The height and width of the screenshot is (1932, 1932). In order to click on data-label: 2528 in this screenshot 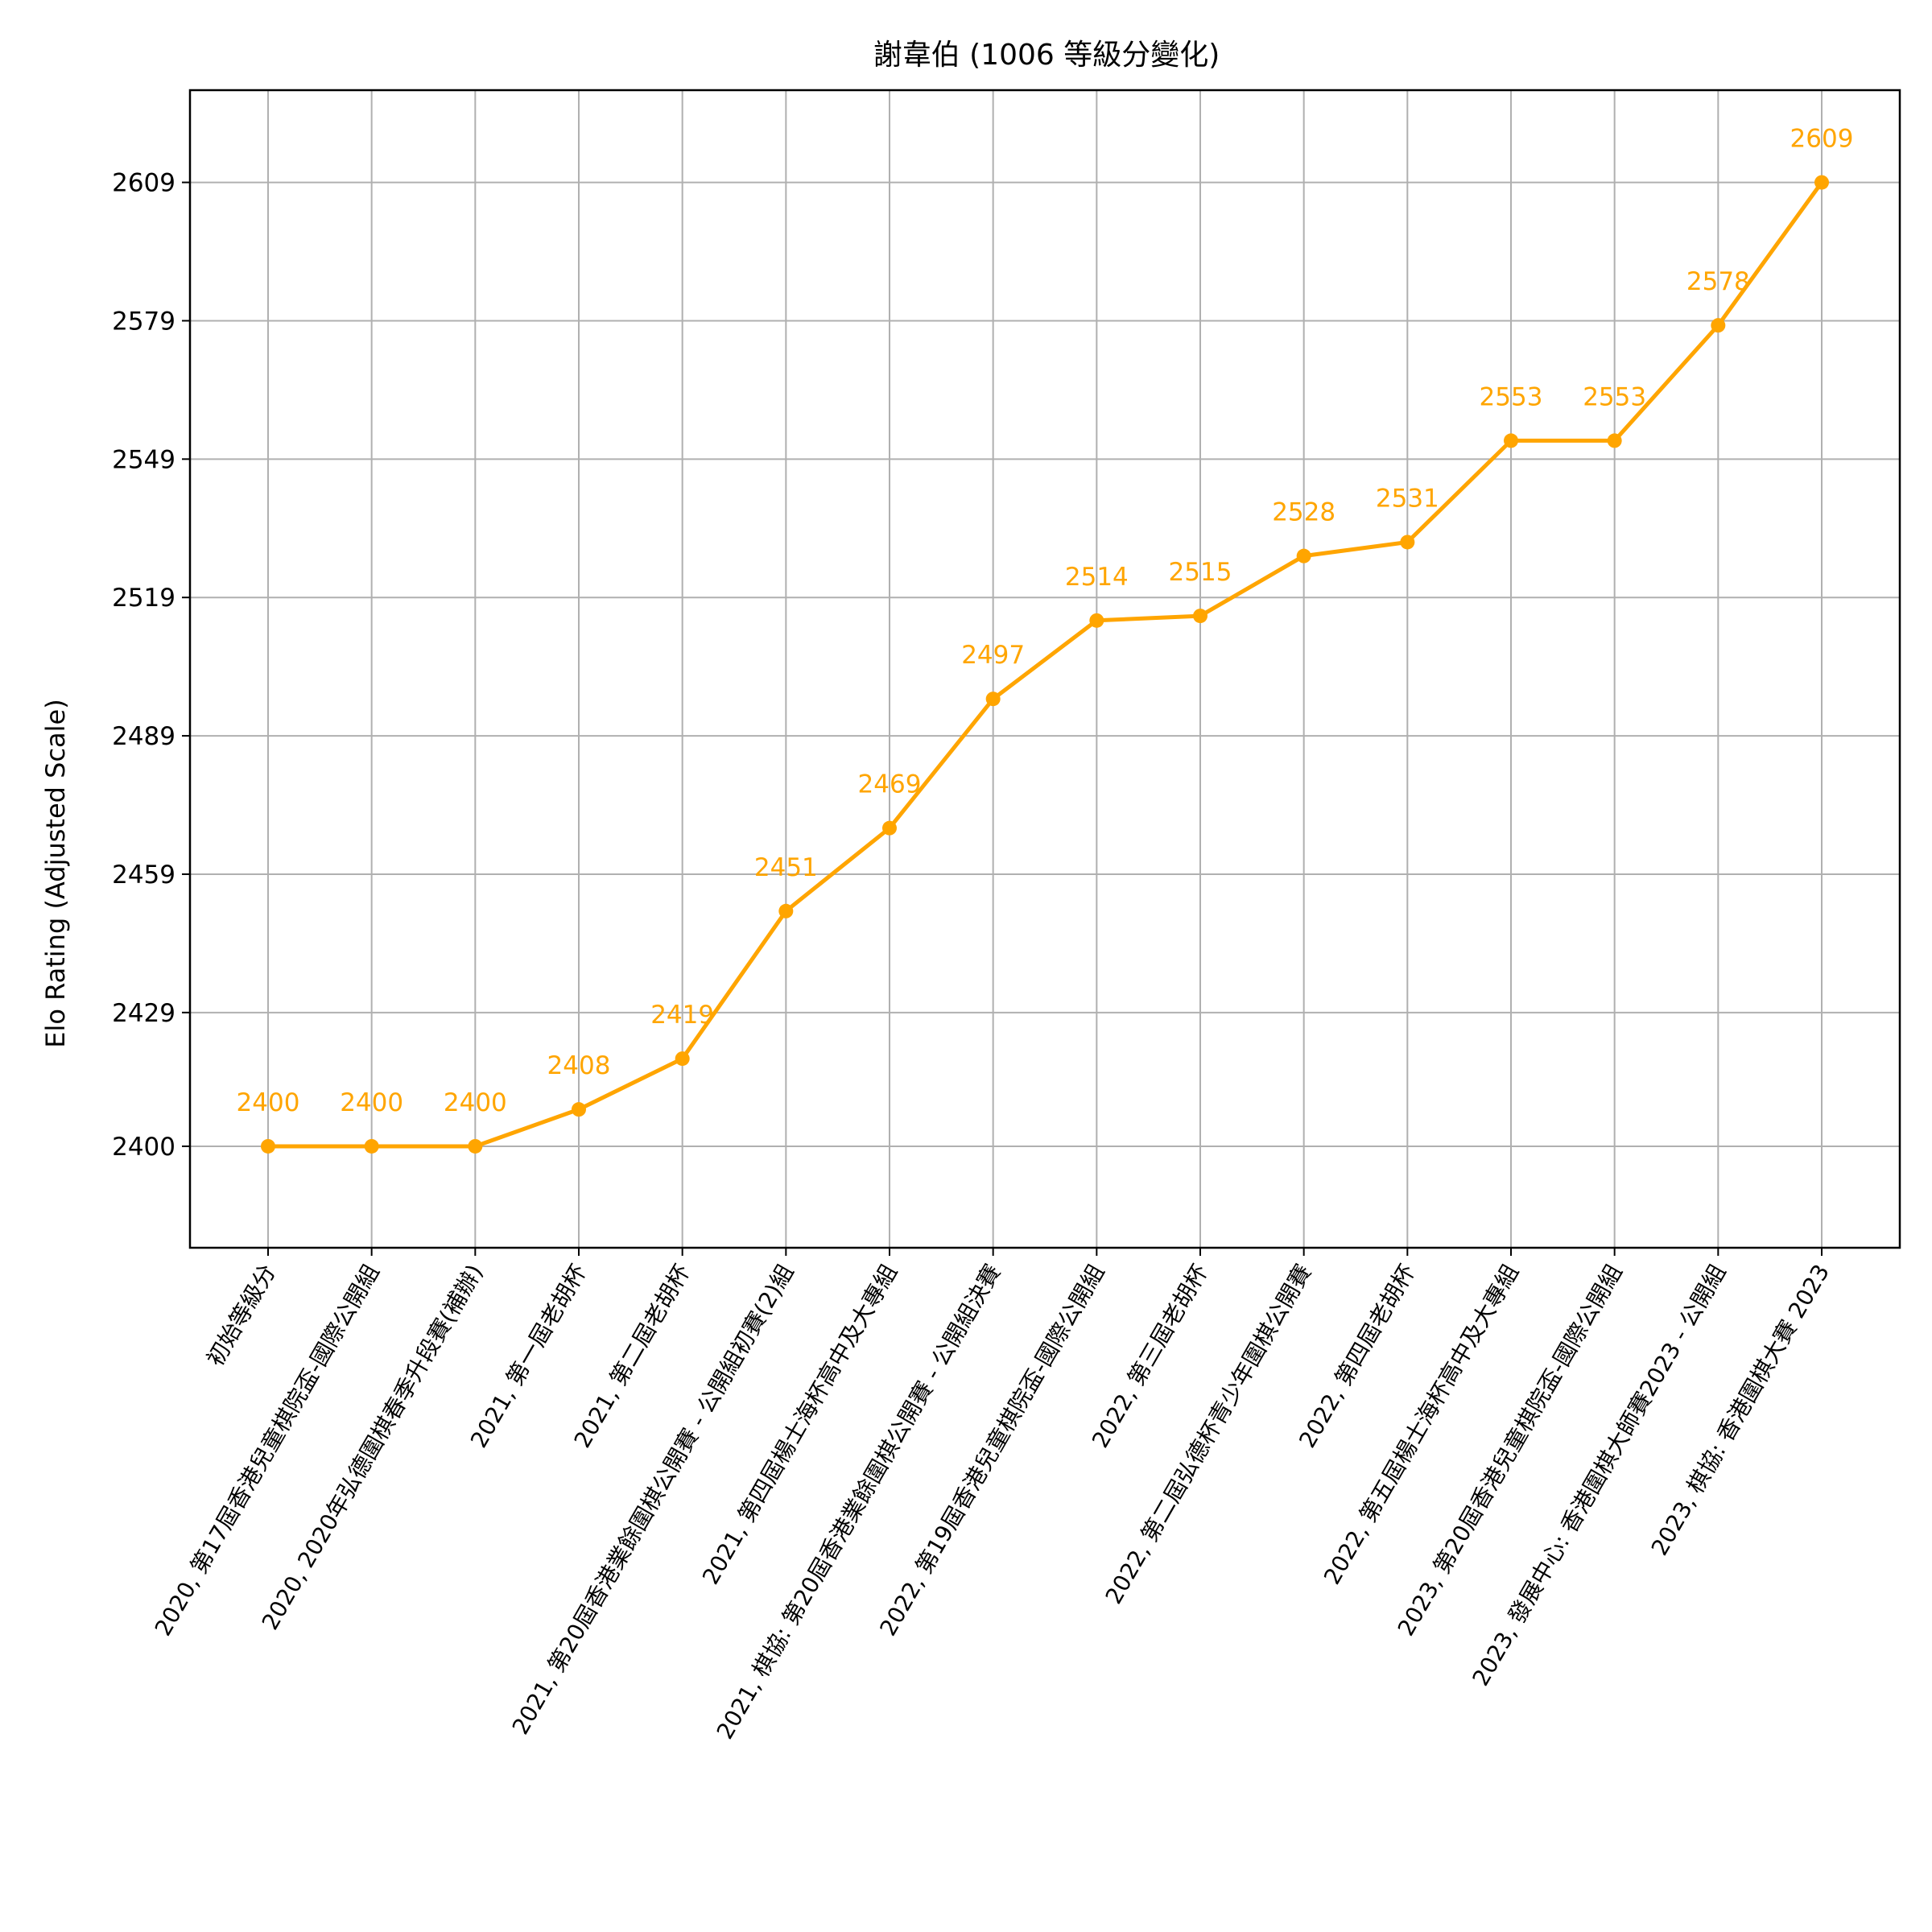, I will do `click(1303, 512)`.